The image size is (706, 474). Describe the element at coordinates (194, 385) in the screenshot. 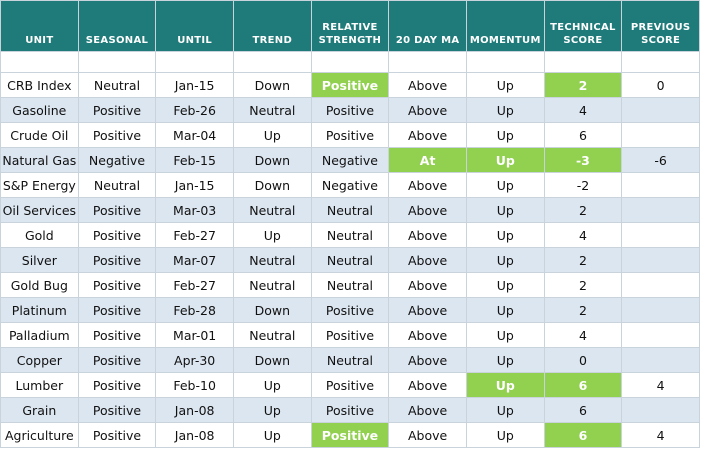

I see `table-cell: Feb-10` at that location.